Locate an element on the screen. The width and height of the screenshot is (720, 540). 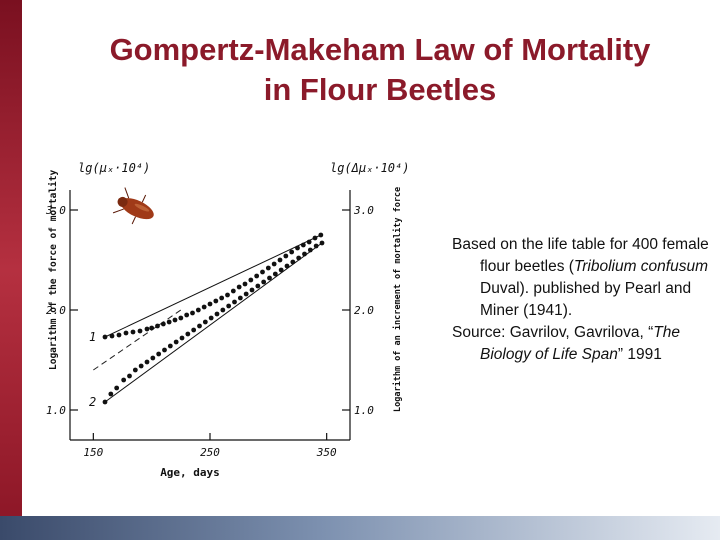
series-1-label: 1 is located at coordinates (92, 337).